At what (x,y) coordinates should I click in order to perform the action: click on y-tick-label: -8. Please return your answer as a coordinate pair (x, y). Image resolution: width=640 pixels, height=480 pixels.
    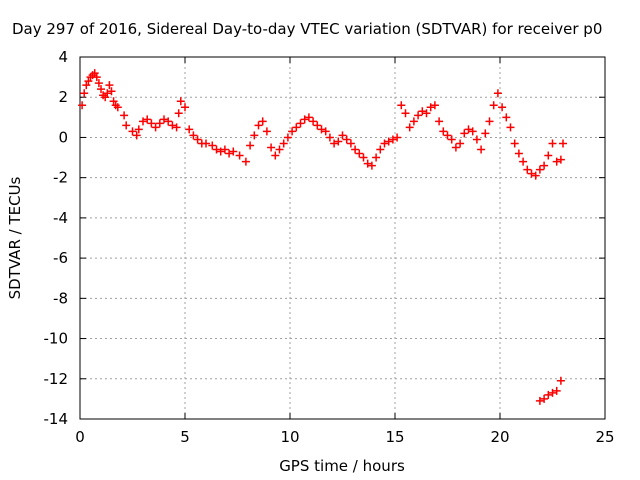
    Looking at the image, I should click on (60, 298).